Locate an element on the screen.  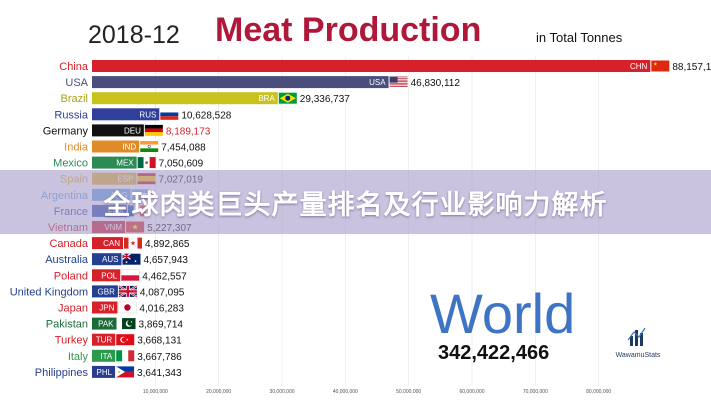
country-label: United Kingdom is located at coordinates (49, 292).